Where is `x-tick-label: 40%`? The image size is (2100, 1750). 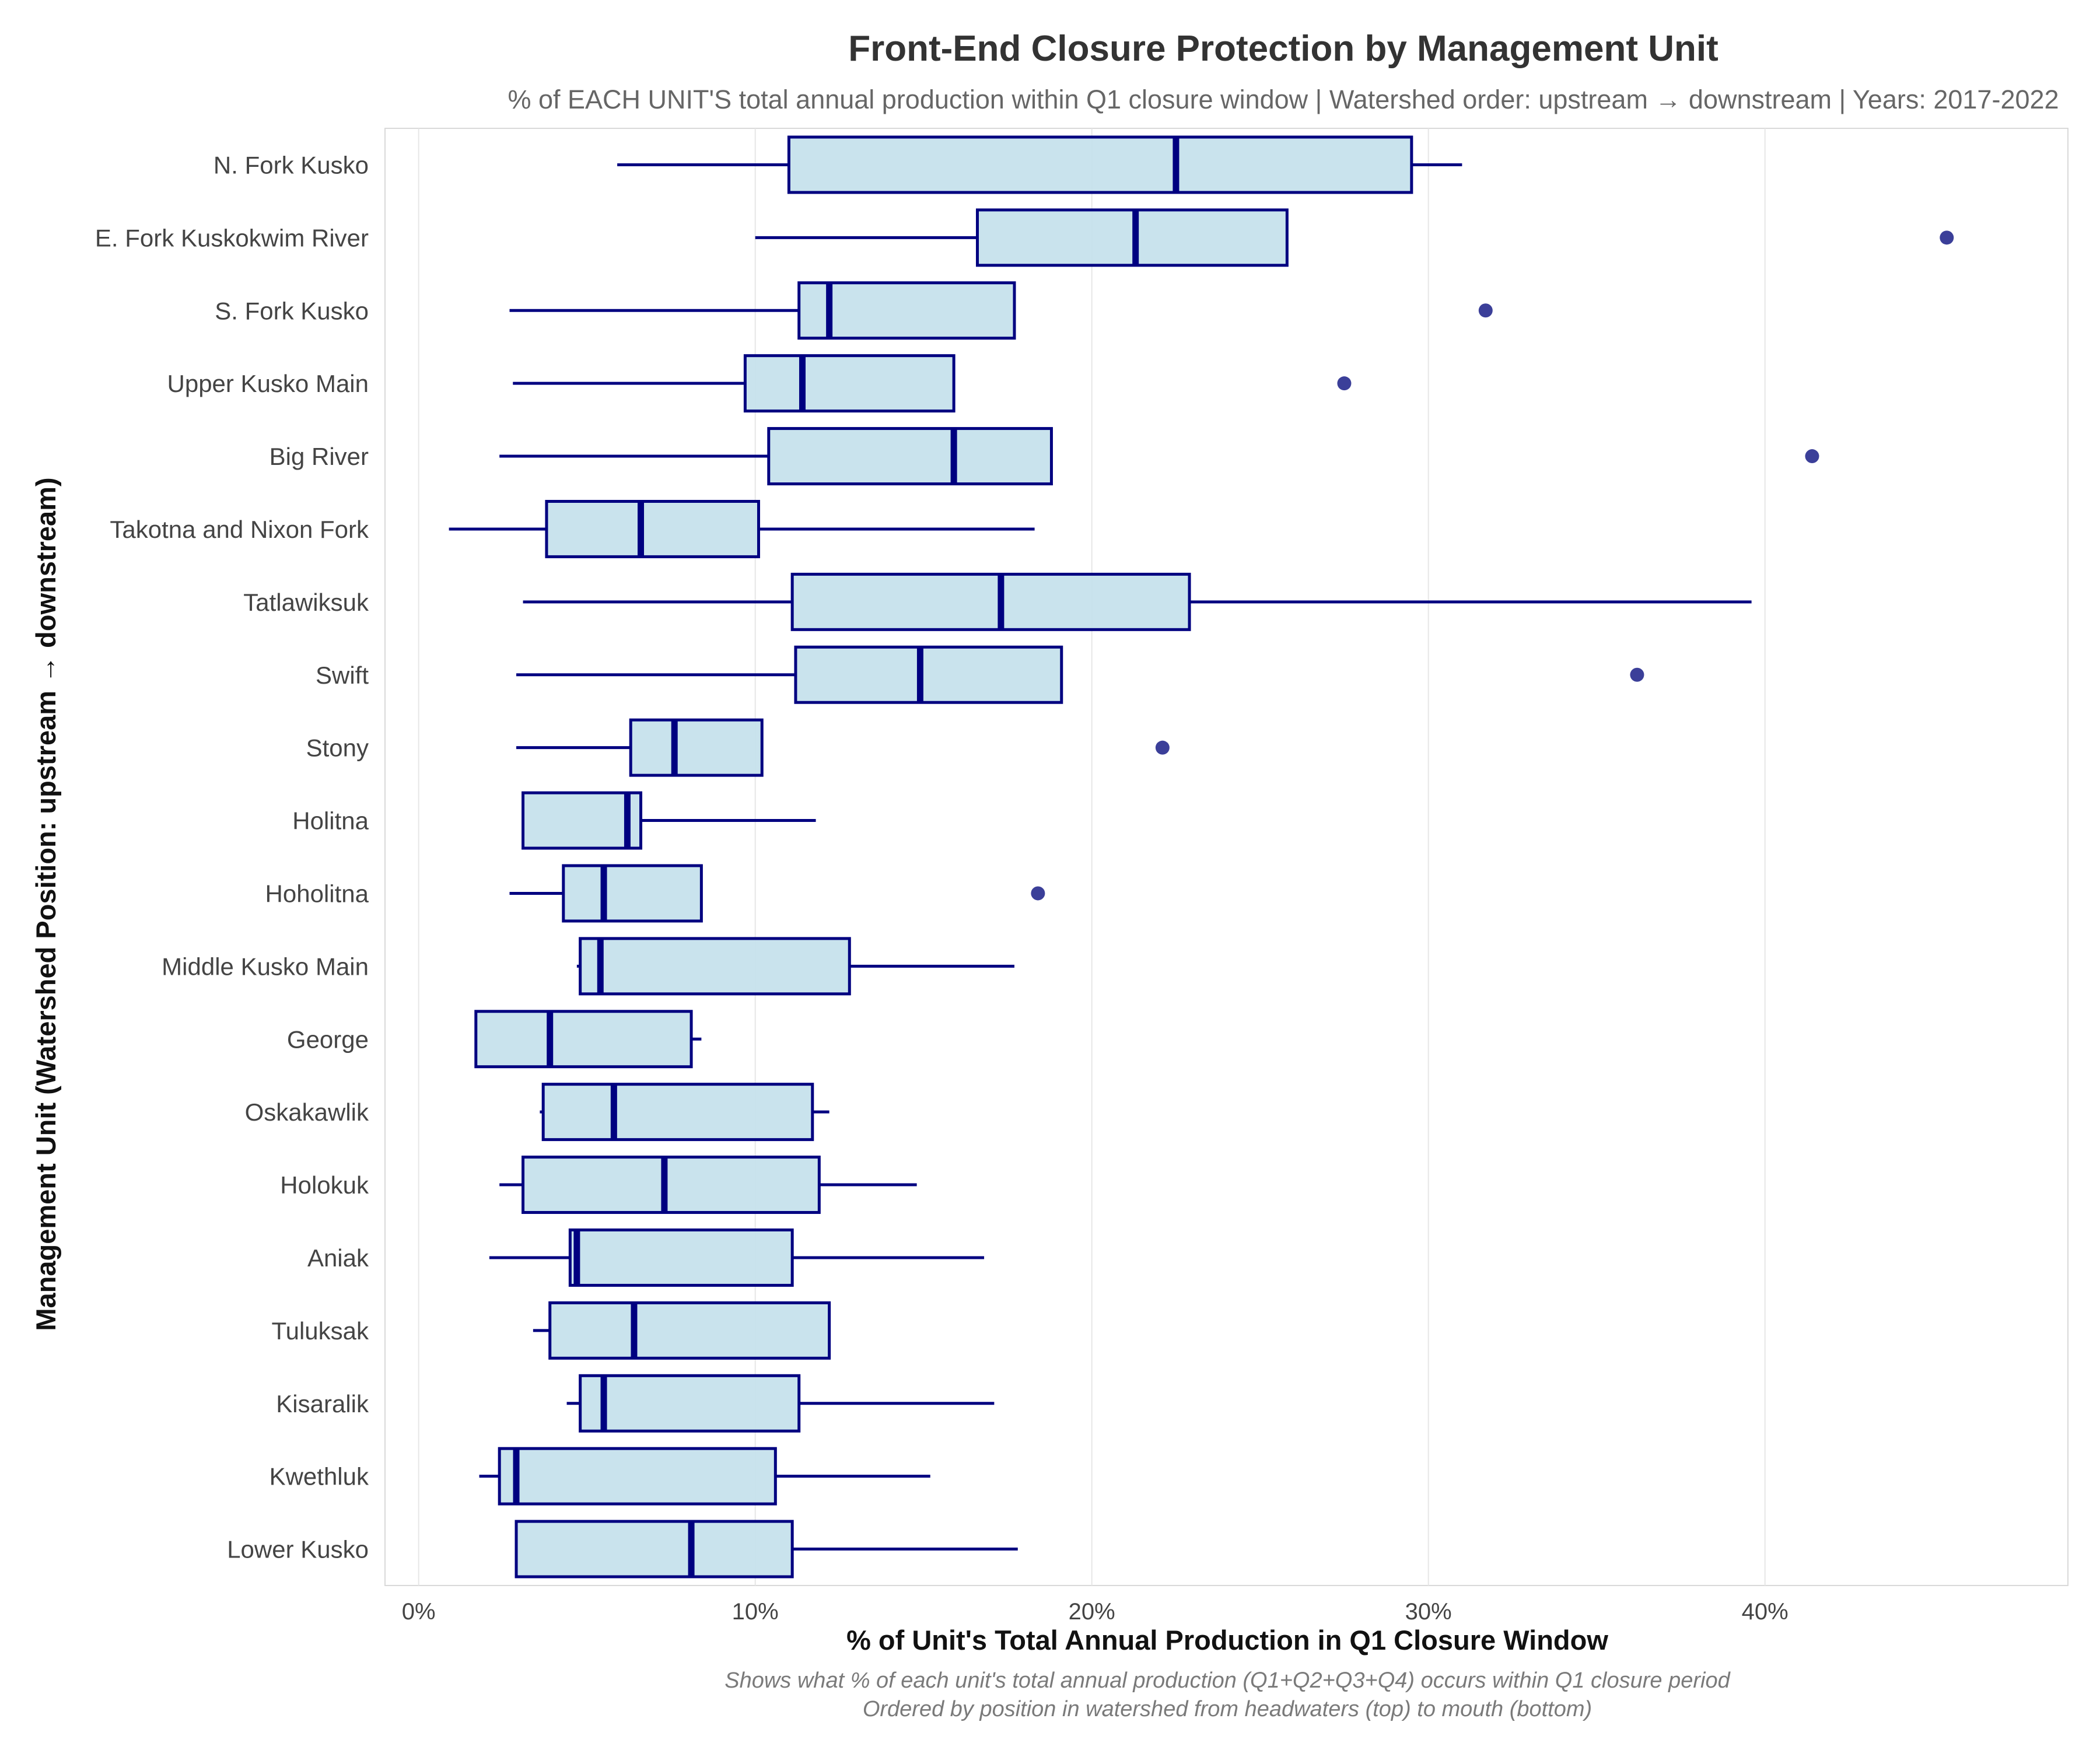 x-tick-label: 40% is located at coordinates (1765, 1612).